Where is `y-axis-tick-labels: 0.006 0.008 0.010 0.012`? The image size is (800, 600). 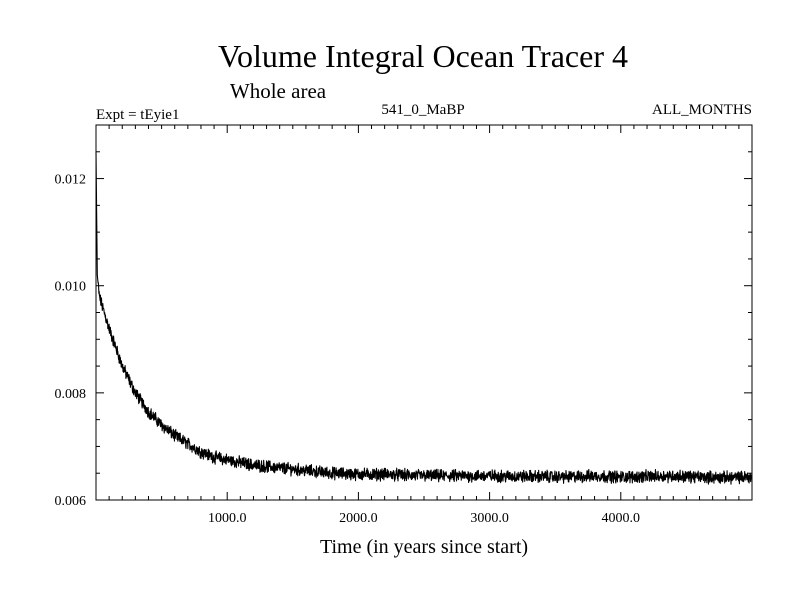
y-axis-tick-labels: 0.006 0.008 0.010 0.012 is located at coordinates (71, 341).